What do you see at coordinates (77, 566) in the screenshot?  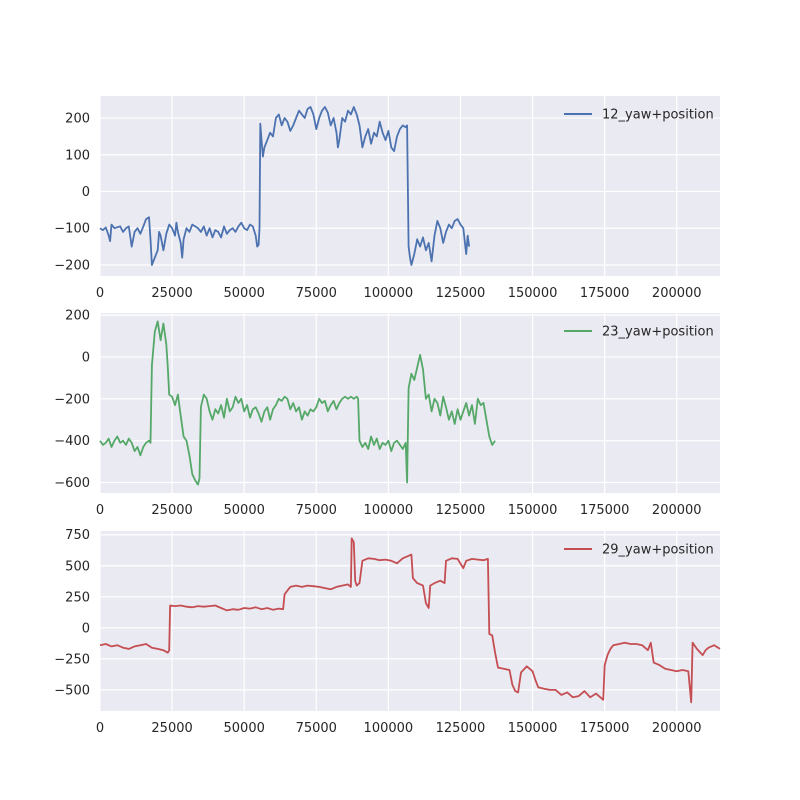 I see `y-tick-label: 500` at bounding box center [77, 566].